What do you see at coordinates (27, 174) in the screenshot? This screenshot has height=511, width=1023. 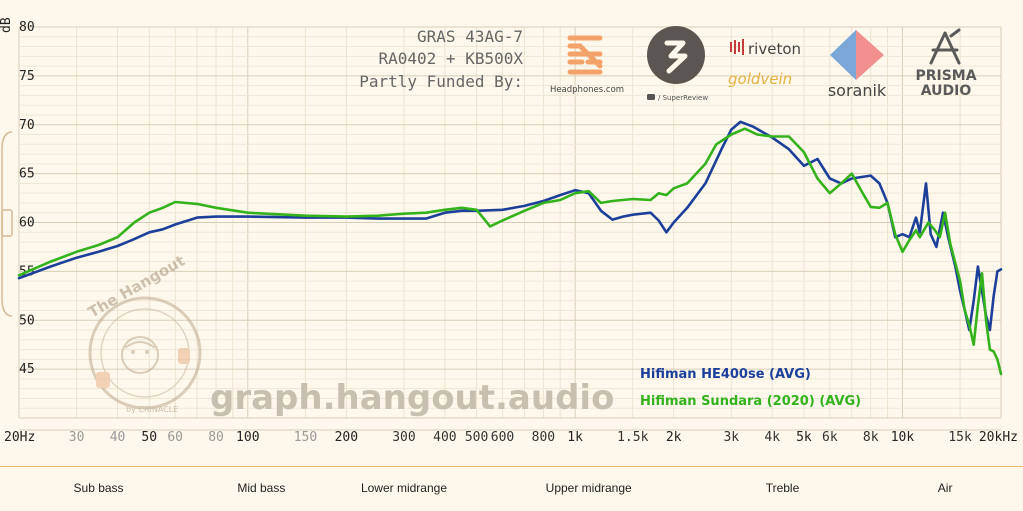 I see `y-tick-label: 65` at bounding box center [27, 174].